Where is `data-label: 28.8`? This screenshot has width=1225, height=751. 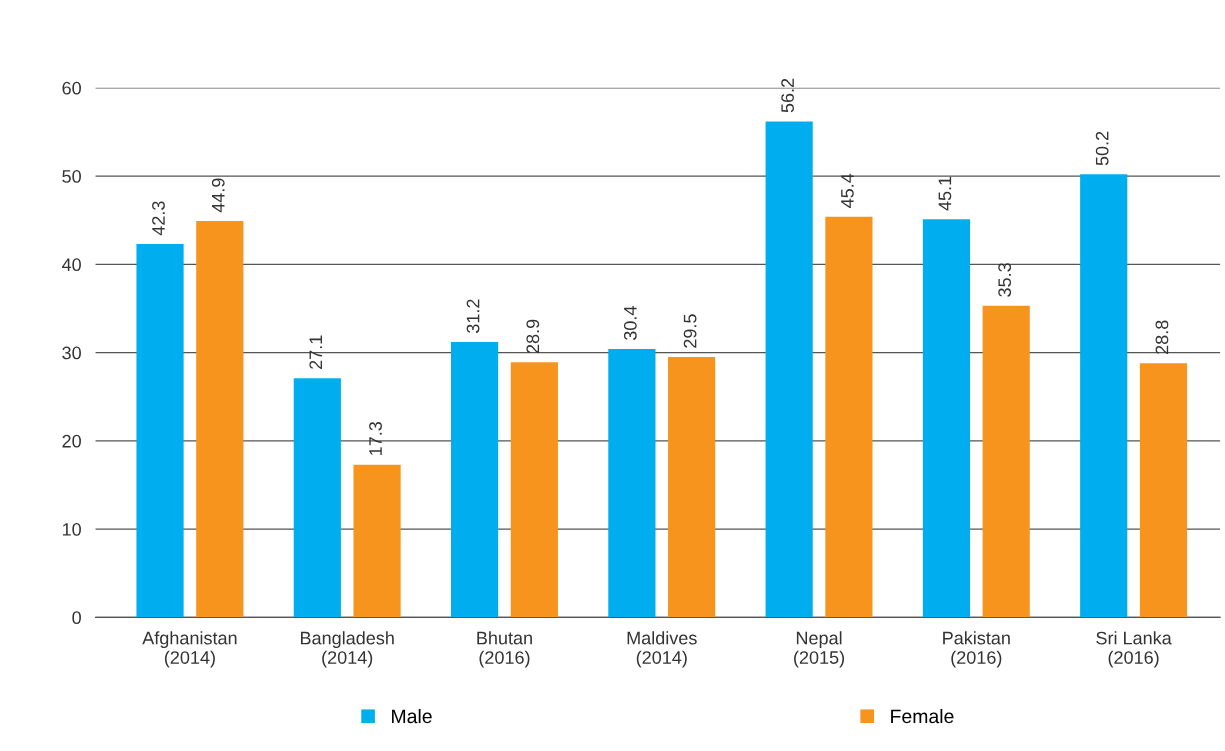
data-label: 28.8 is located at coordinates (1162, 337).